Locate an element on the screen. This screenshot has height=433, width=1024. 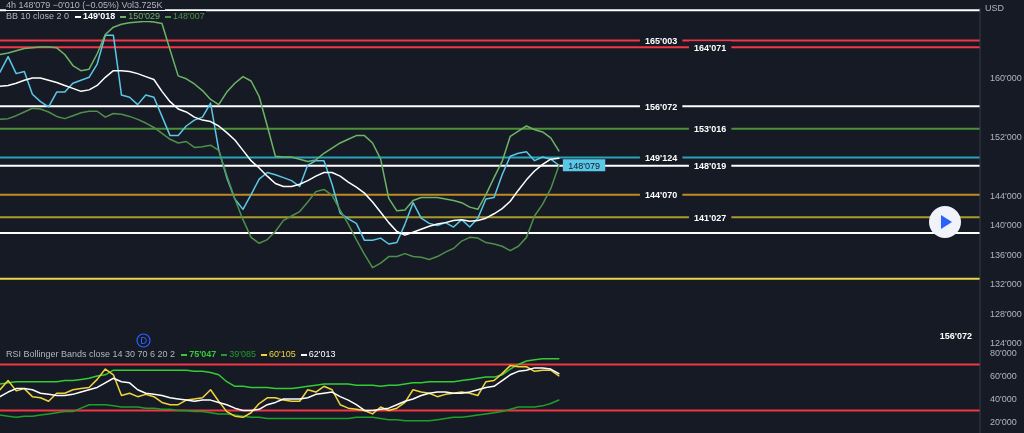
ref-line-label: 141'027 is located at coordinates (710, 217).